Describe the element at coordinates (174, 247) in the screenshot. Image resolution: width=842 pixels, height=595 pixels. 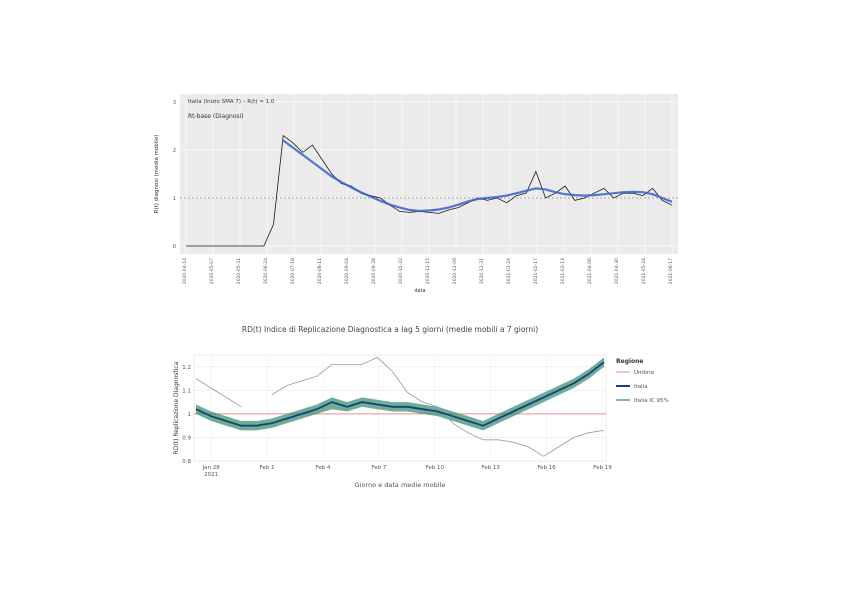
I see `y-tick-label: 0` at that location.